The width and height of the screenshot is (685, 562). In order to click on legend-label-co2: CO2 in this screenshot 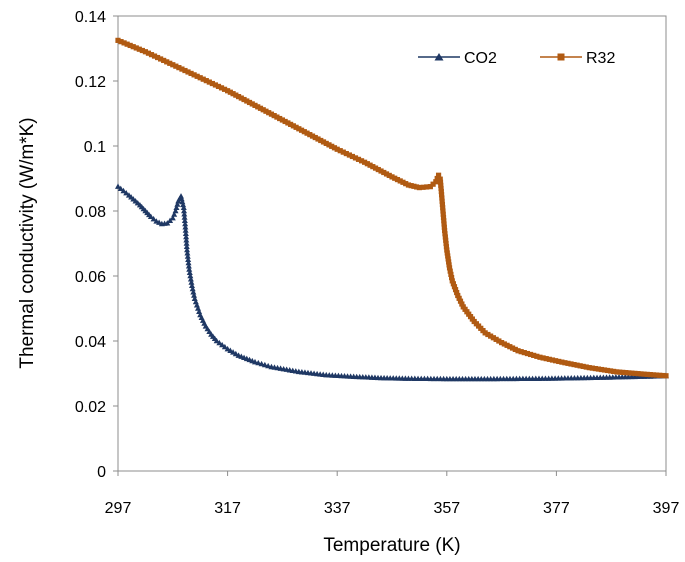, I will do `click(480, 58)`.